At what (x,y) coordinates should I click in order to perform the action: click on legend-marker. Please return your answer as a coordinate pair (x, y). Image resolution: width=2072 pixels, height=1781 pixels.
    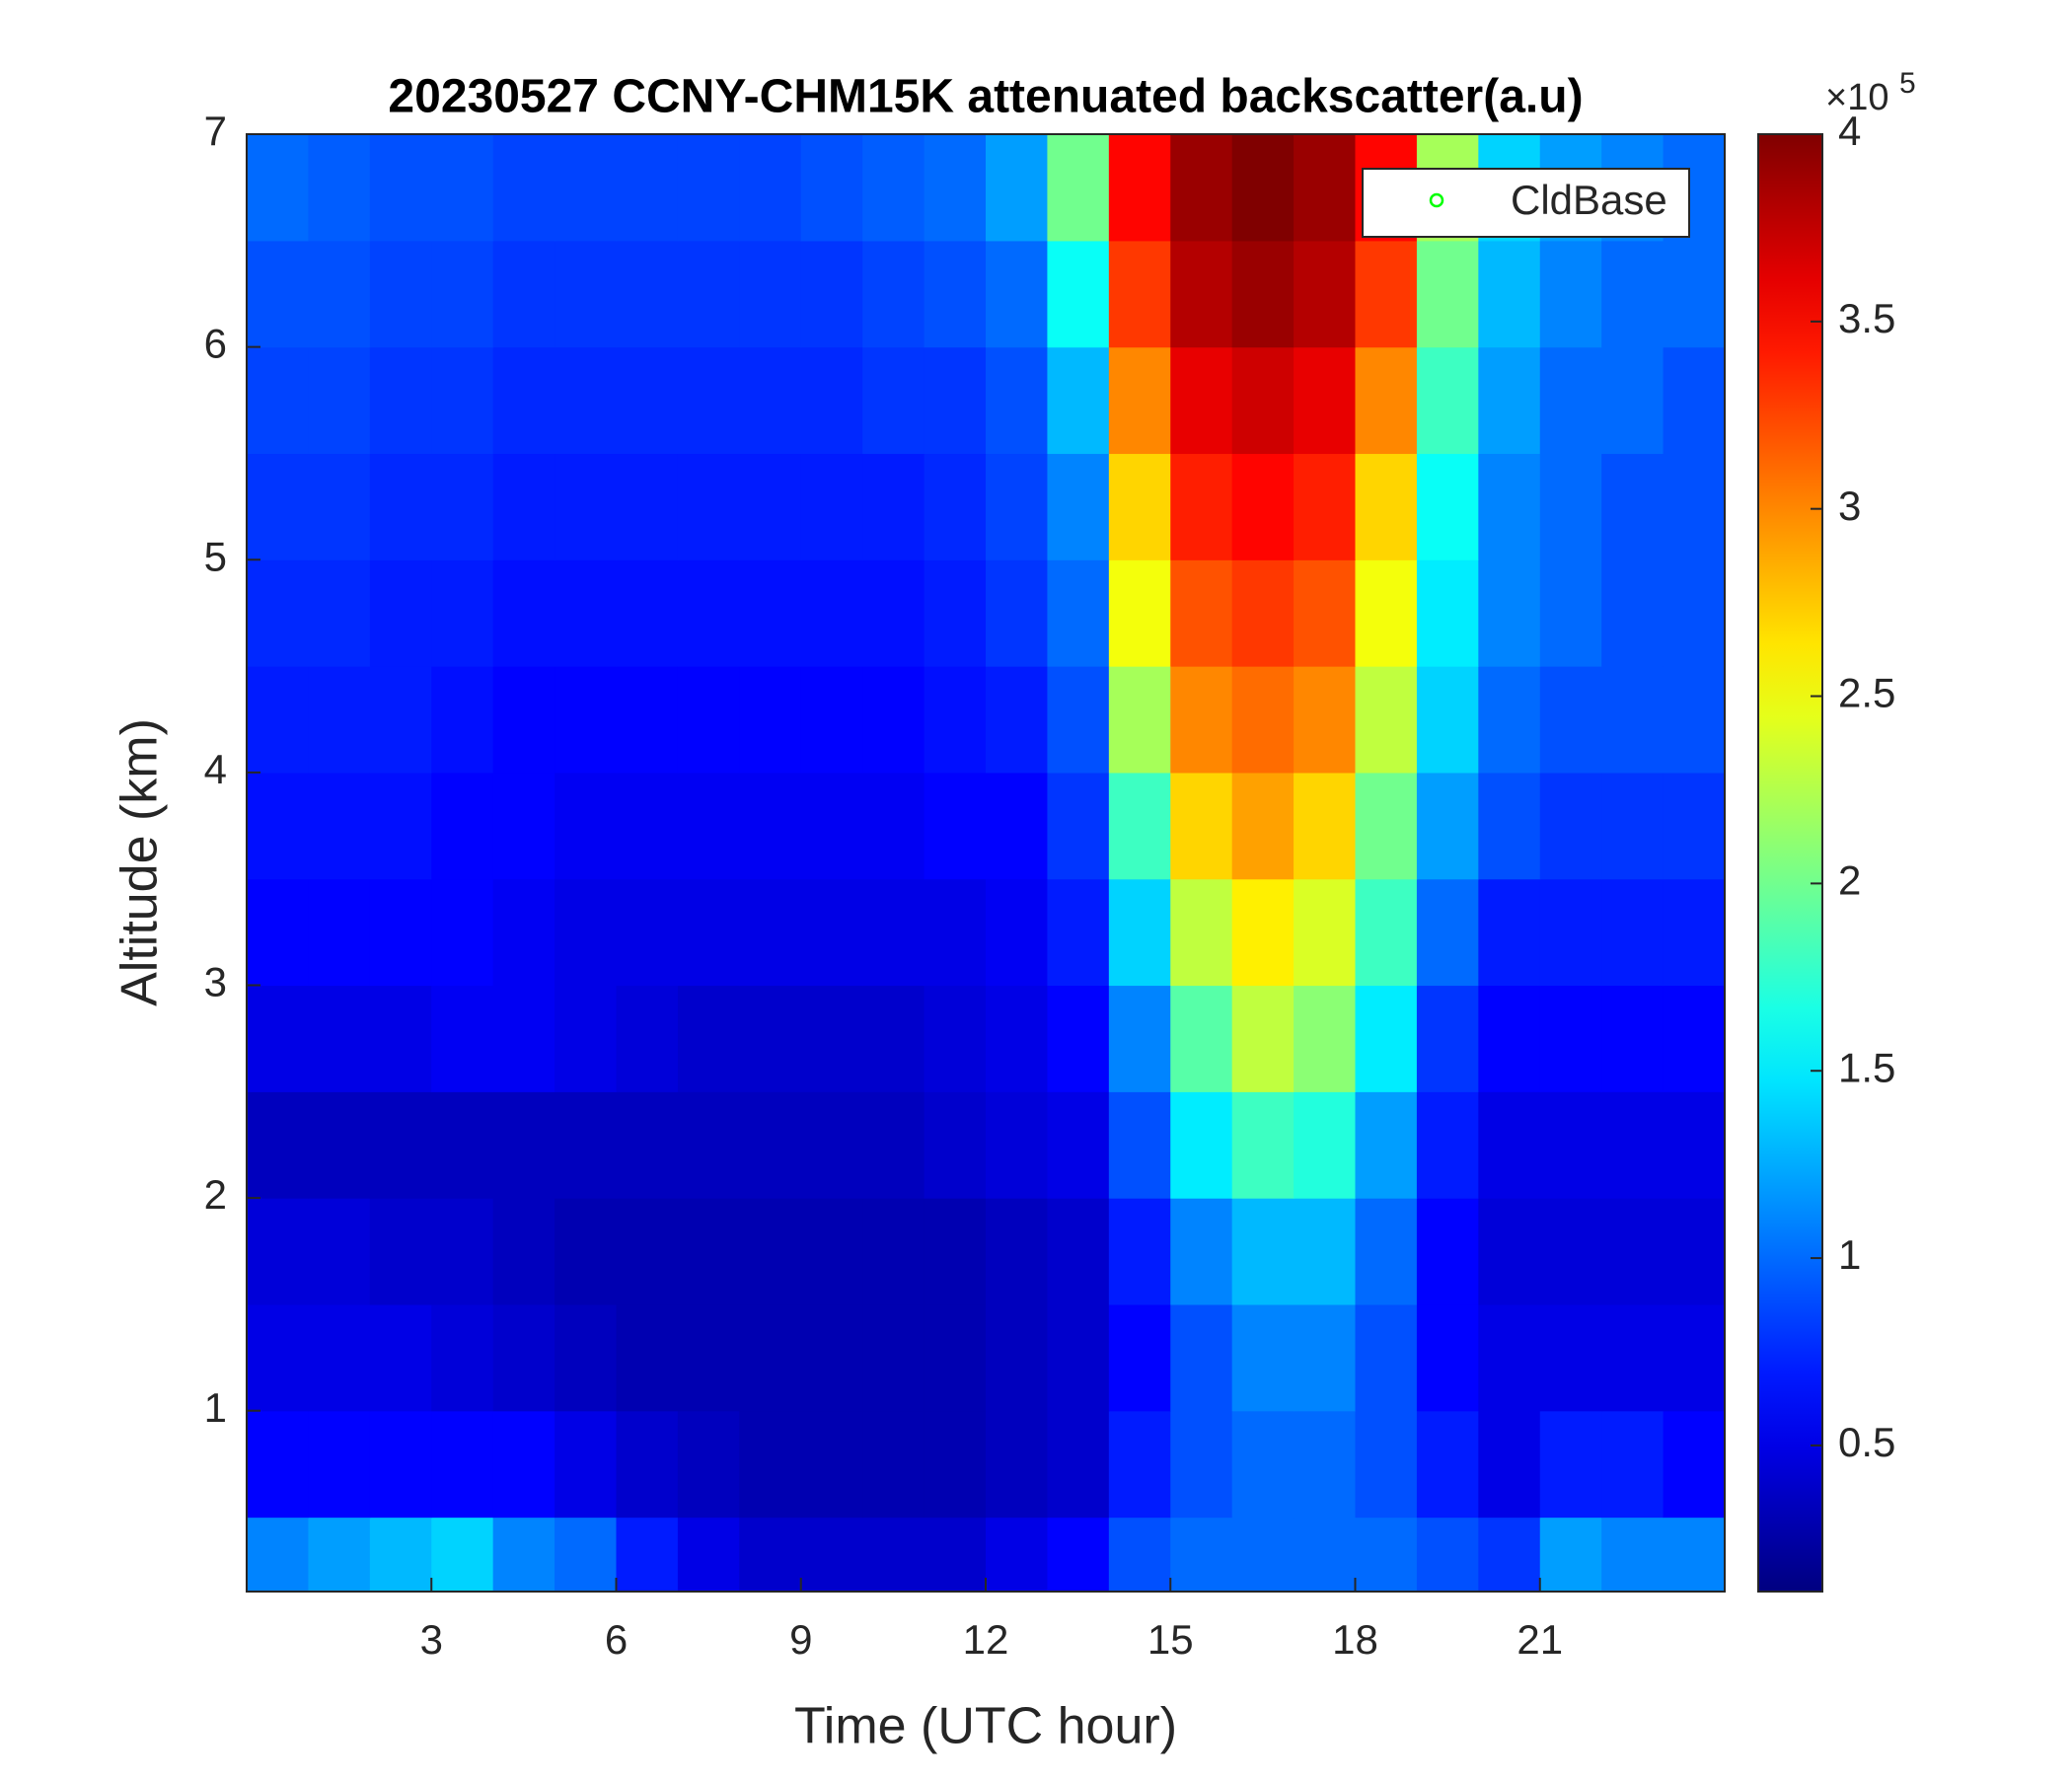
    Looking at the image, I should click on (1437, 200).